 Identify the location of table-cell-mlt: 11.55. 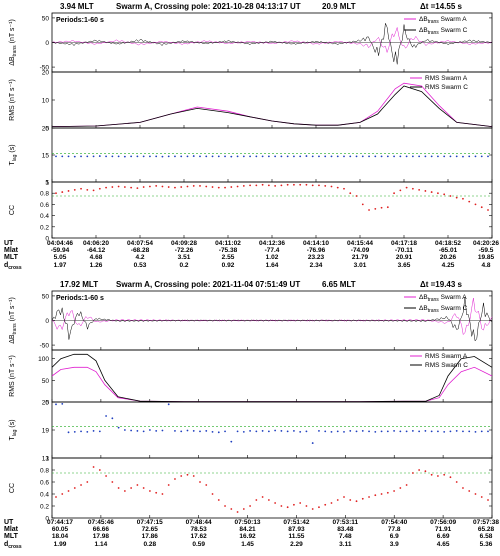
(296, 536).